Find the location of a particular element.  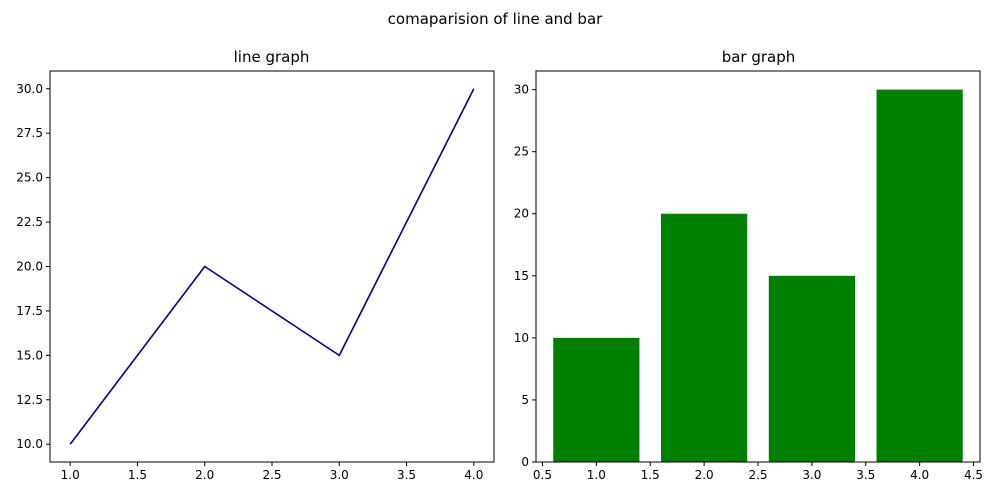

line-graph-x-tick-label: 2.0 is located at coordinates (204, 475).